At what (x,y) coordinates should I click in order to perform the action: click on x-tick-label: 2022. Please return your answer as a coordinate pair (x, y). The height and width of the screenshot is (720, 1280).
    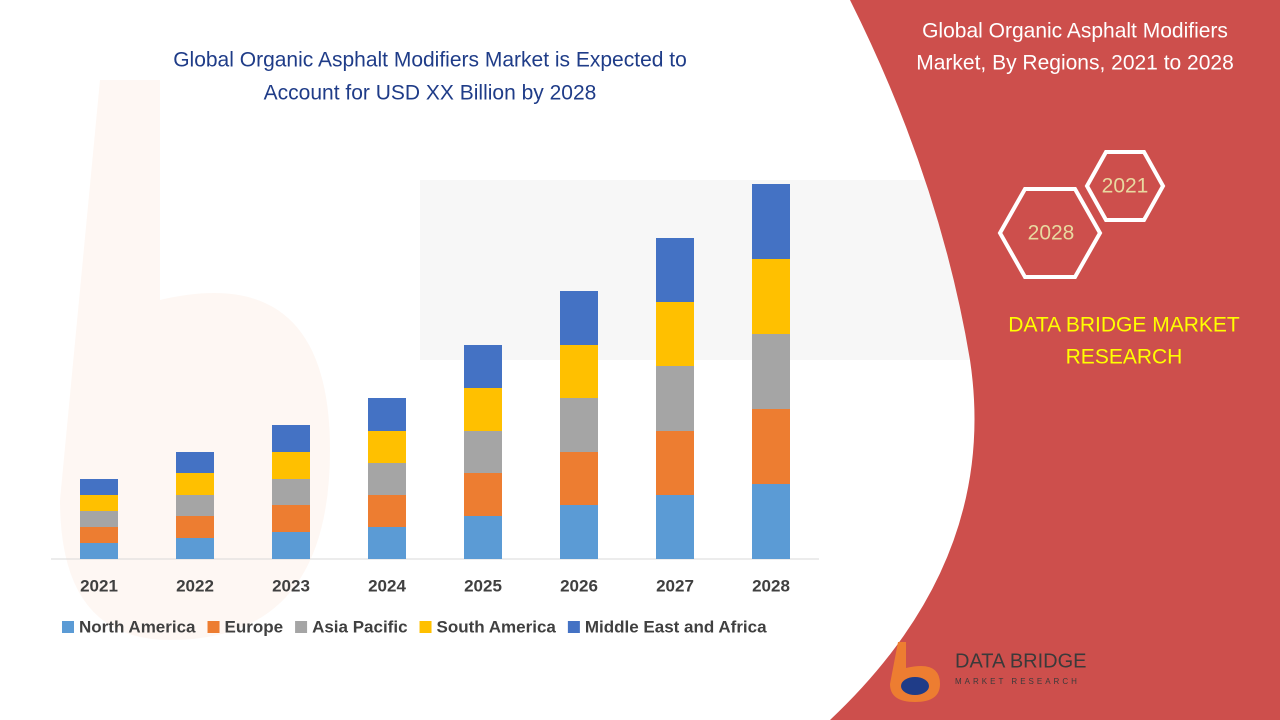
    Looking at the image, I should click on (195, 585).